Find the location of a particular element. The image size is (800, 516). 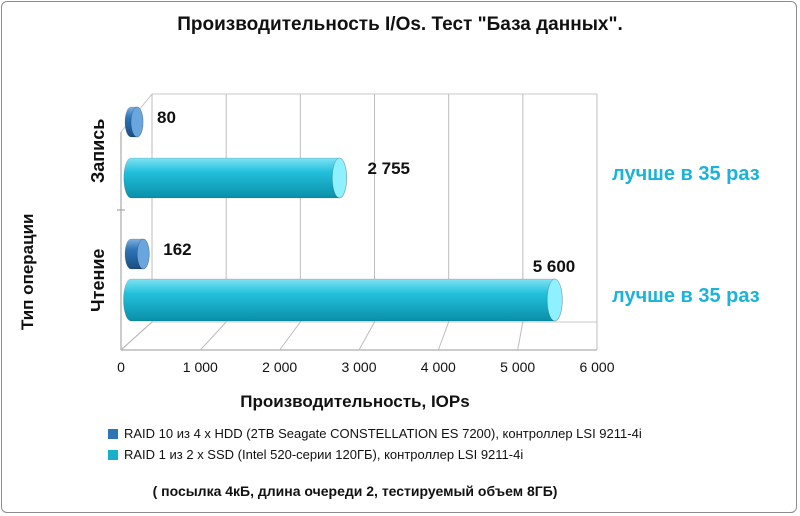

category-label-read: Чтение is located at coordinates (98, 280).